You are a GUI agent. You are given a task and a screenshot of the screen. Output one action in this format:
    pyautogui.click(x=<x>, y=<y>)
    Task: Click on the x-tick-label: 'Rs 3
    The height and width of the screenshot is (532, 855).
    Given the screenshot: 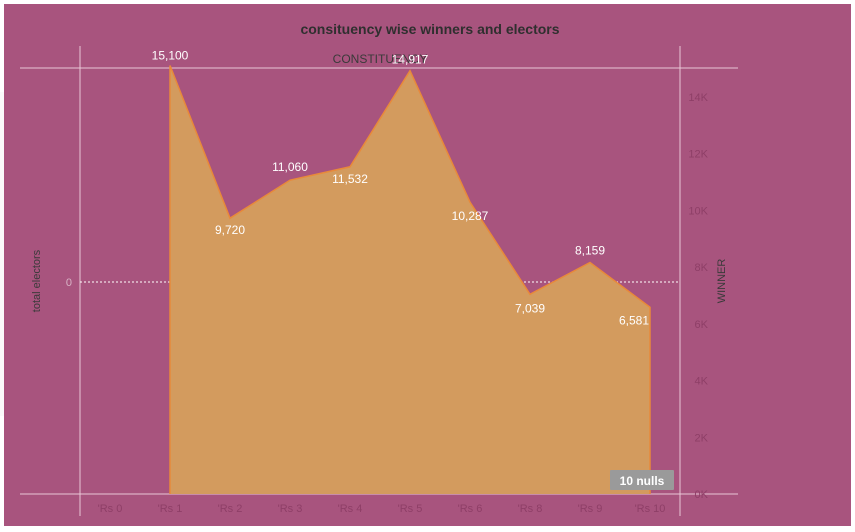 What is the action you would take?
    pyautogui.click(x=290, y=509)
    